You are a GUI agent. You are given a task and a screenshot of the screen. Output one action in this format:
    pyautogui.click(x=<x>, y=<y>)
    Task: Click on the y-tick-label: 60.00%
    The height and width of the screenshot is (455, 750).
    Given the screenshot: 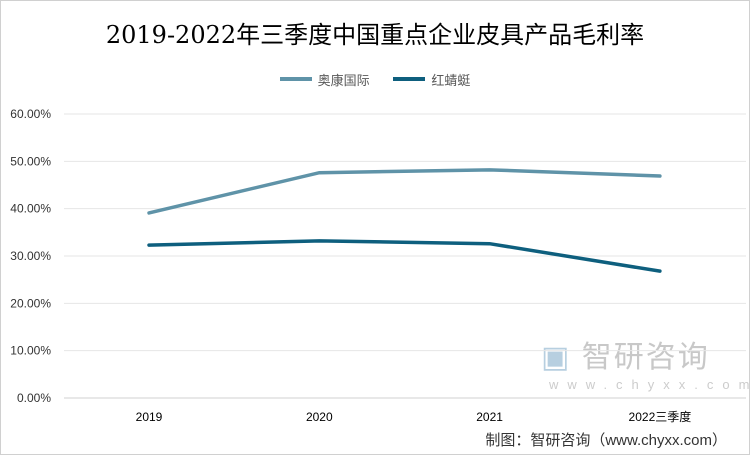 What is the action you would take?
    pyautogui.click(x=30, y=114)
    